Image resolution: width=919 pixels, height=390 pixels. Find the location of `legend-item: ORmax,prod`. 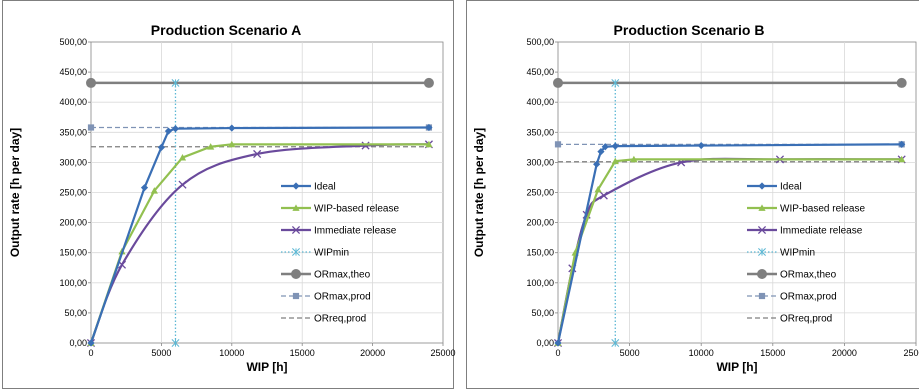

legend-item: ORmax,prod is located at coordinates (326, 297).